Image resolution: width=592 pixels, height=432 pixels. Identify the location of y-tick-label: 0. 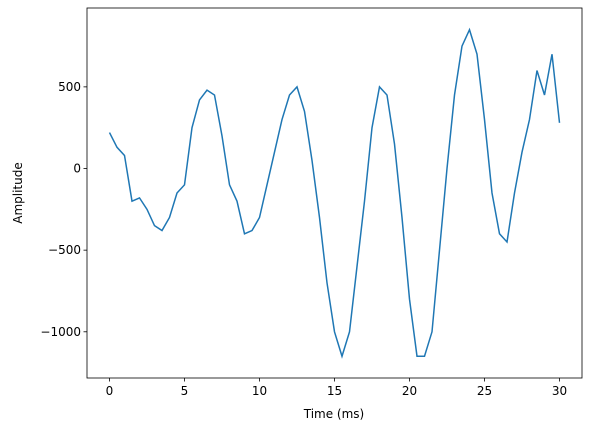
(77, 169).